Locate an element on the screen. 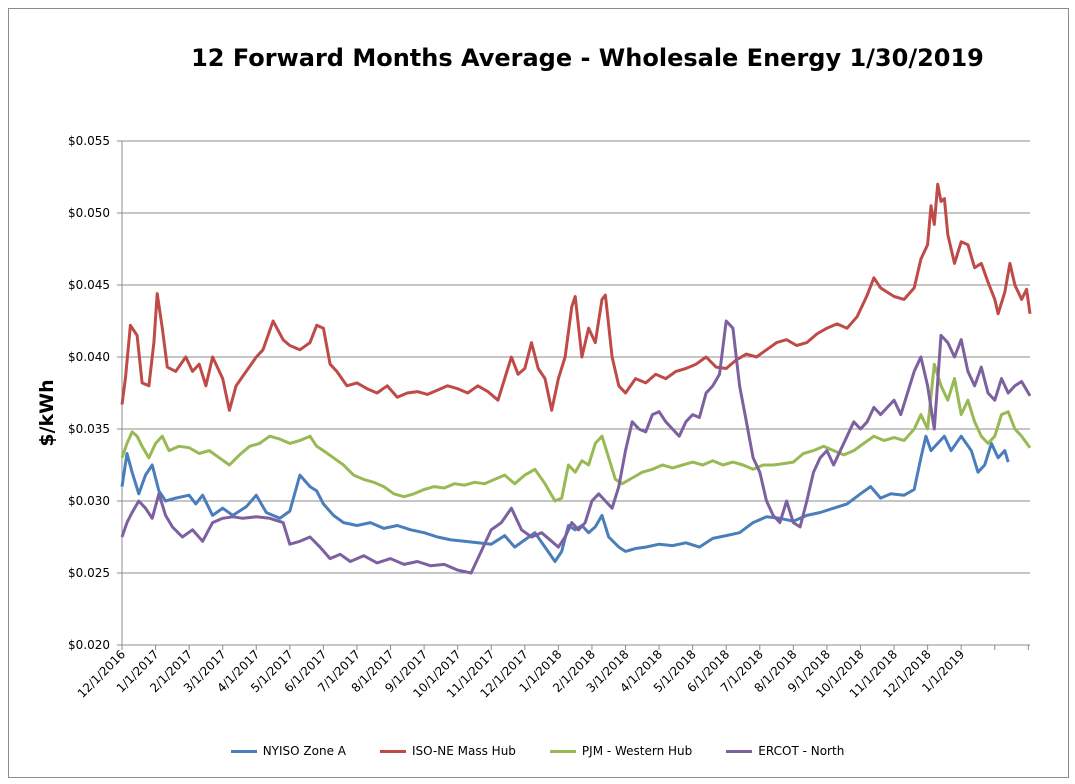 The height and width of the screenshot is (784, 1075). y-tick-label: $0.040 is located at coordinates (89, 357).